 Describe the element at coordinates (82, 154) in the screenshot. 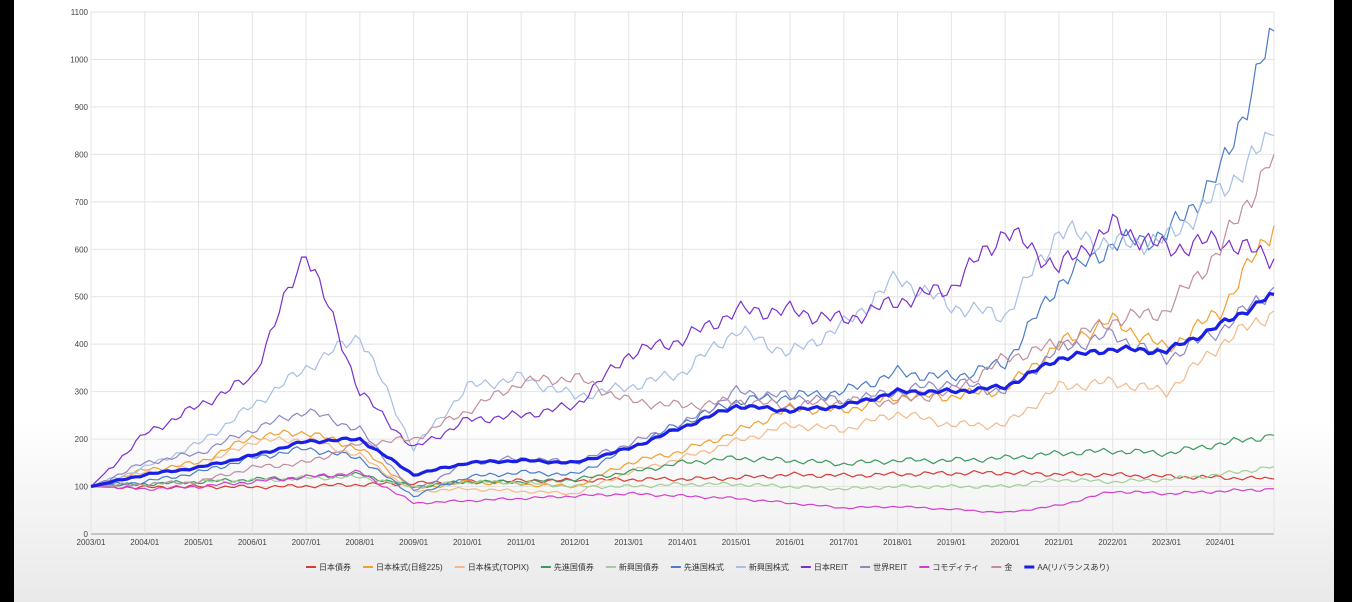

I see `y-tick-label: 800` at that location.